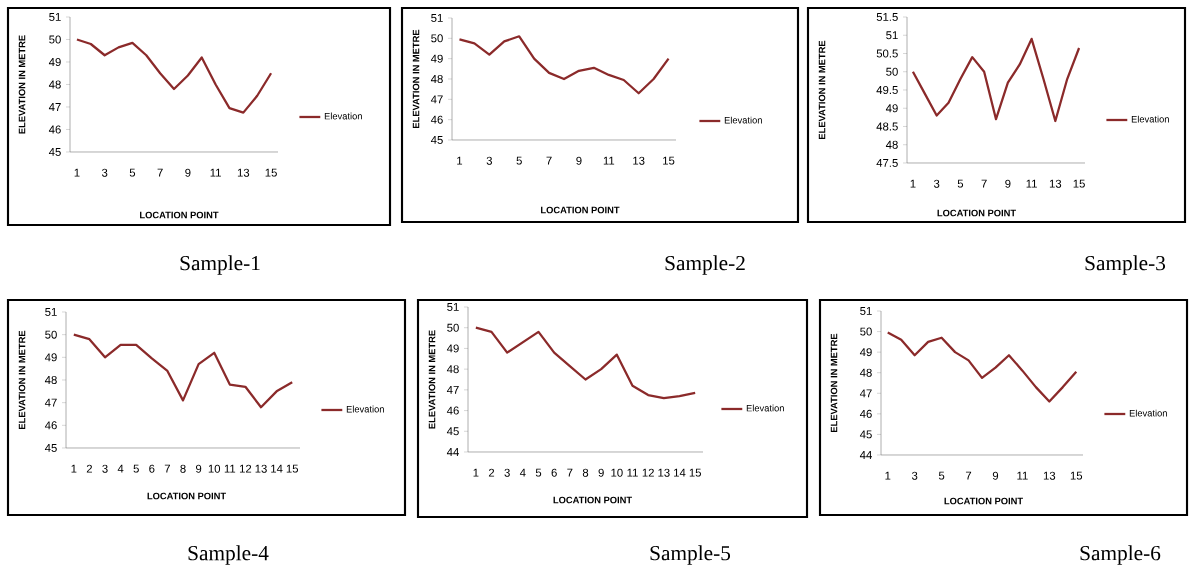 Image resolution: width=1189 pixels, height=573 pixels. Describe the element at coordinates (228, 555) in the screenshot. I see `text: Sample-4` at that location.